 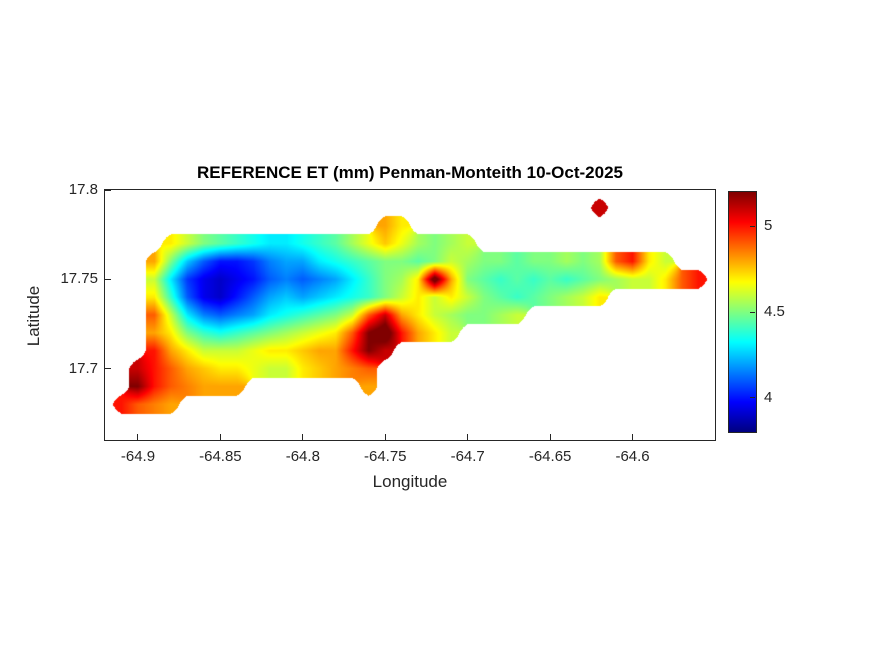 I want to click on x-tick-label: -64.9, so click(x=138, y=456).